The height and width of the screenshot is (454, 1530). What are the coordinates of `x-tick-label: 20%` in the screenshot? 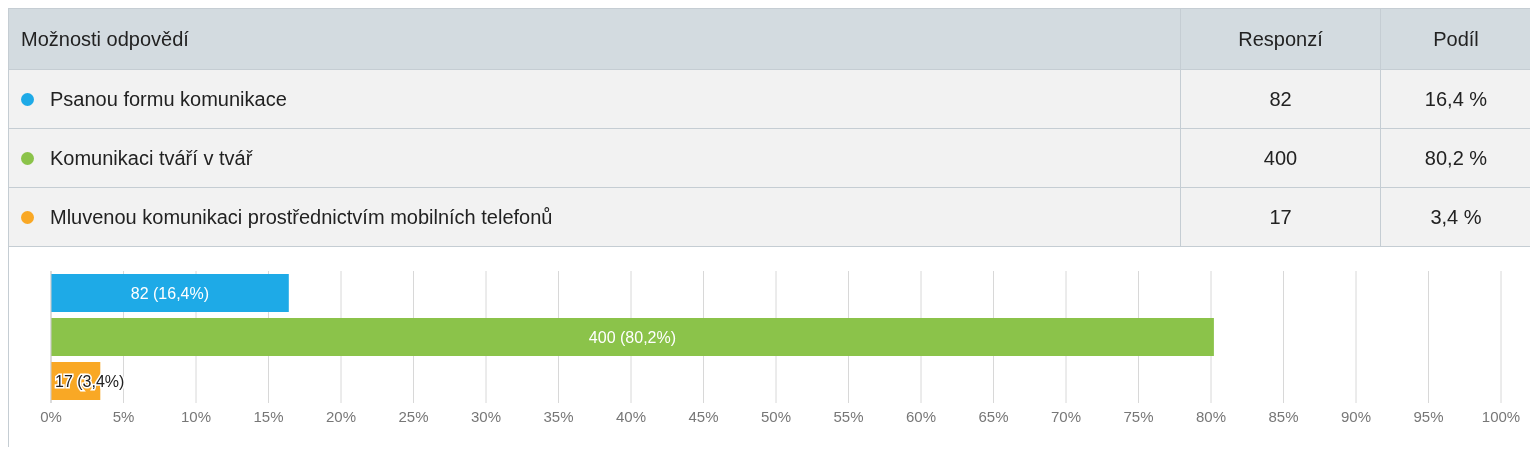 It's located at (341, 416).